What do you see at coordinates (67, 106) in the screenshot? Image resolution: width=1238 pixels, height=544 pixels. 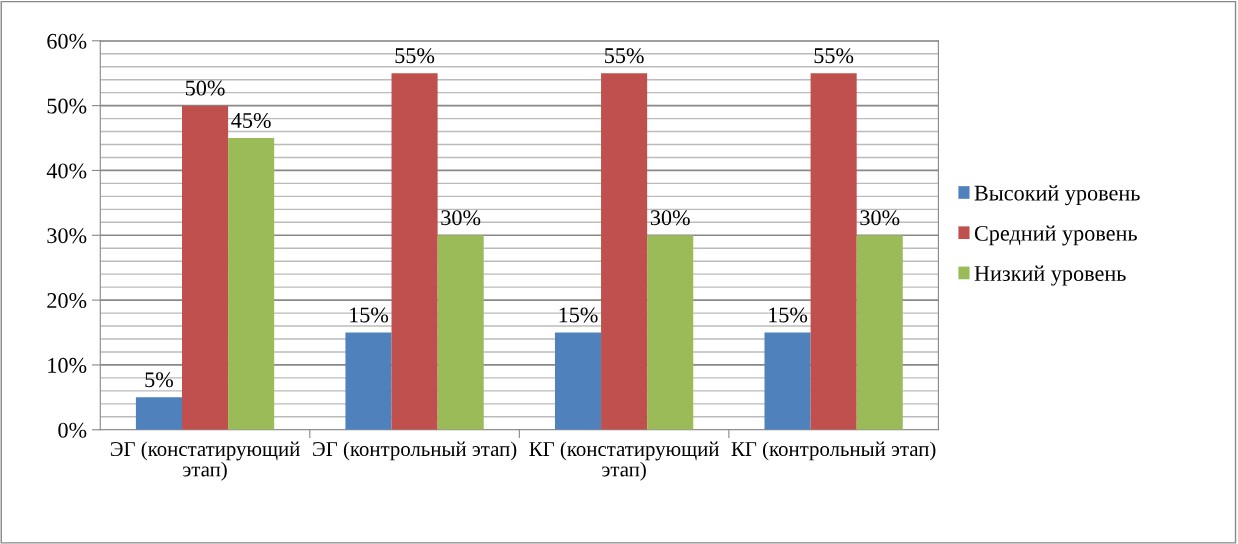 I see `y-tick-label: 50%` at bounding box center [67, 106].